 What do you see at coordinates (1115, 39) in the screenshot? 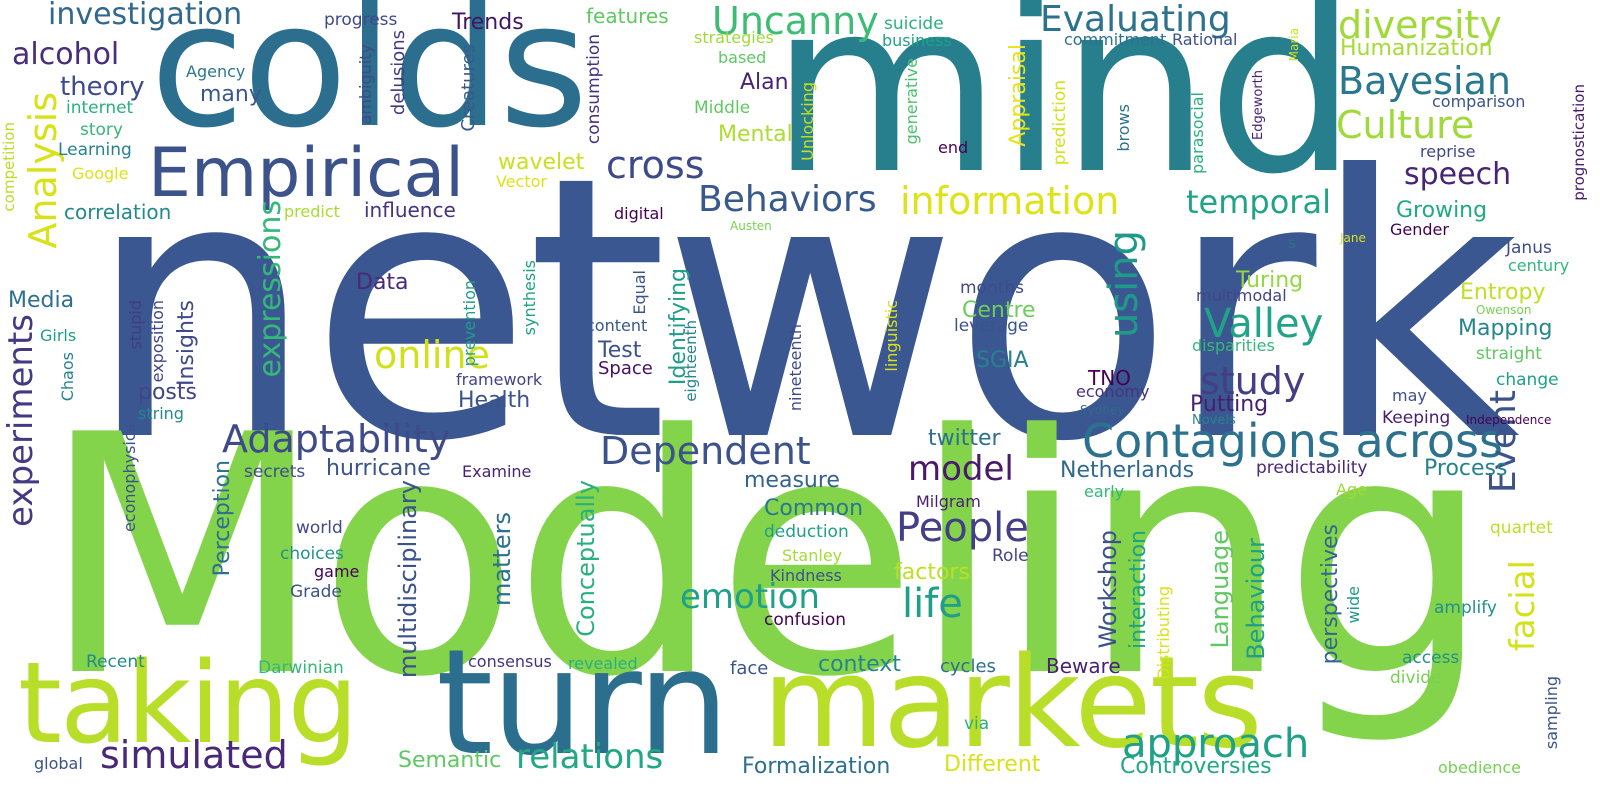
I see `word-commitment: commitment` at bounding box center [1115, 39].